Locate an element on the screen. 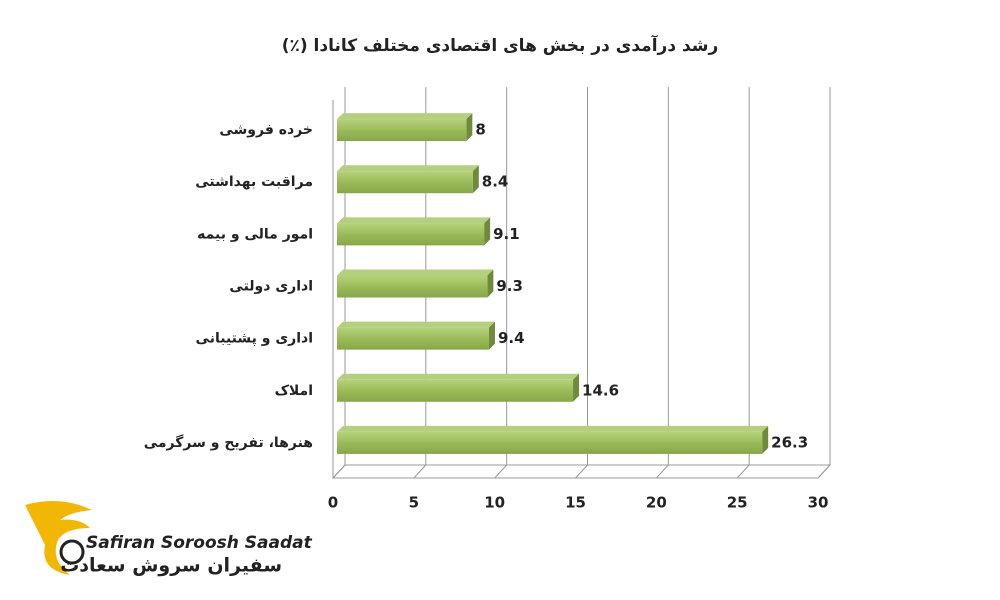  y-tick-label: امور مالی و بیمه is located at coordinates (255, 234).